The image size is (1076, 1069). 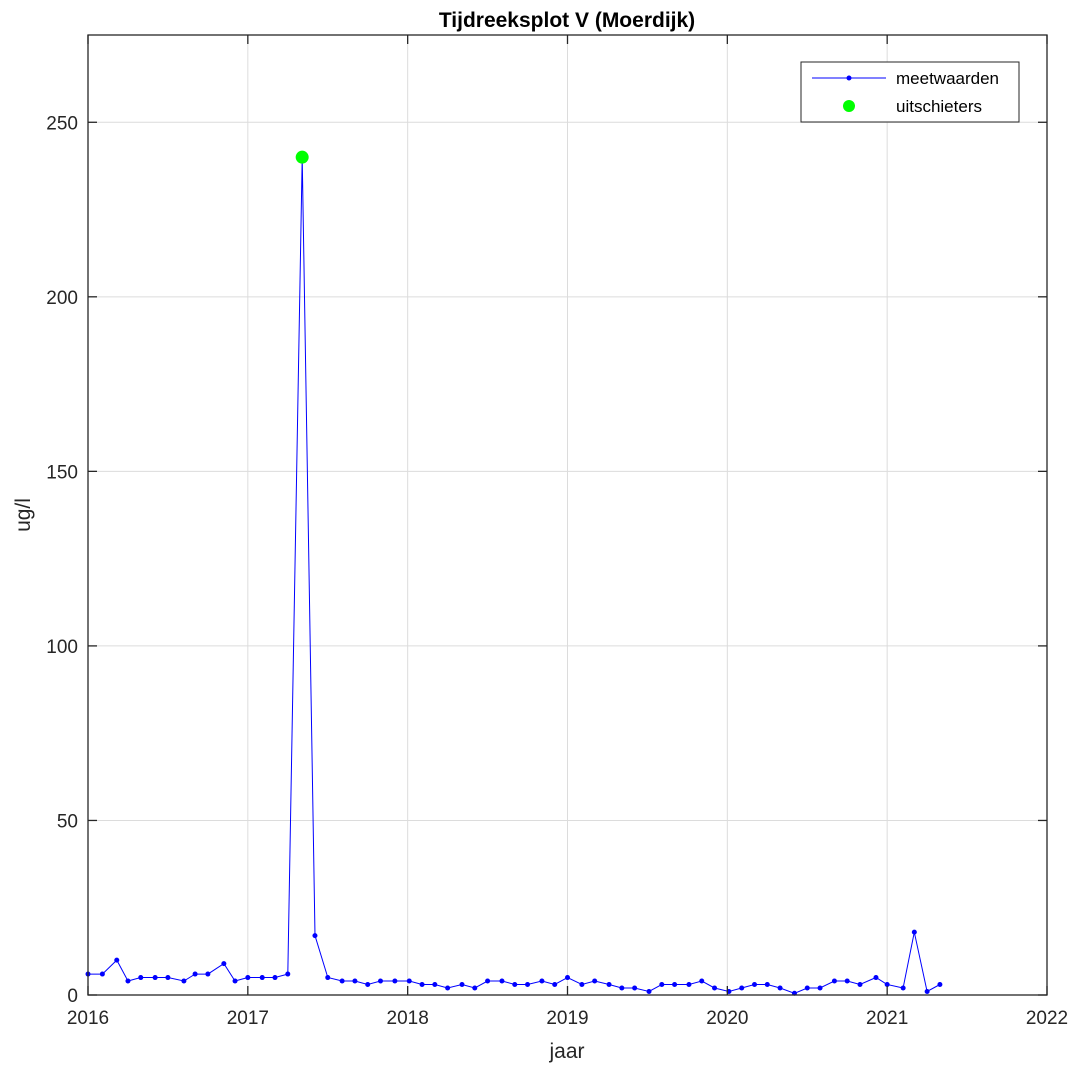 What do you see at coordinates (567, 1018) in the screenshot?
I see `x-tick-label: 2019` at bounding box center [567, 1018].